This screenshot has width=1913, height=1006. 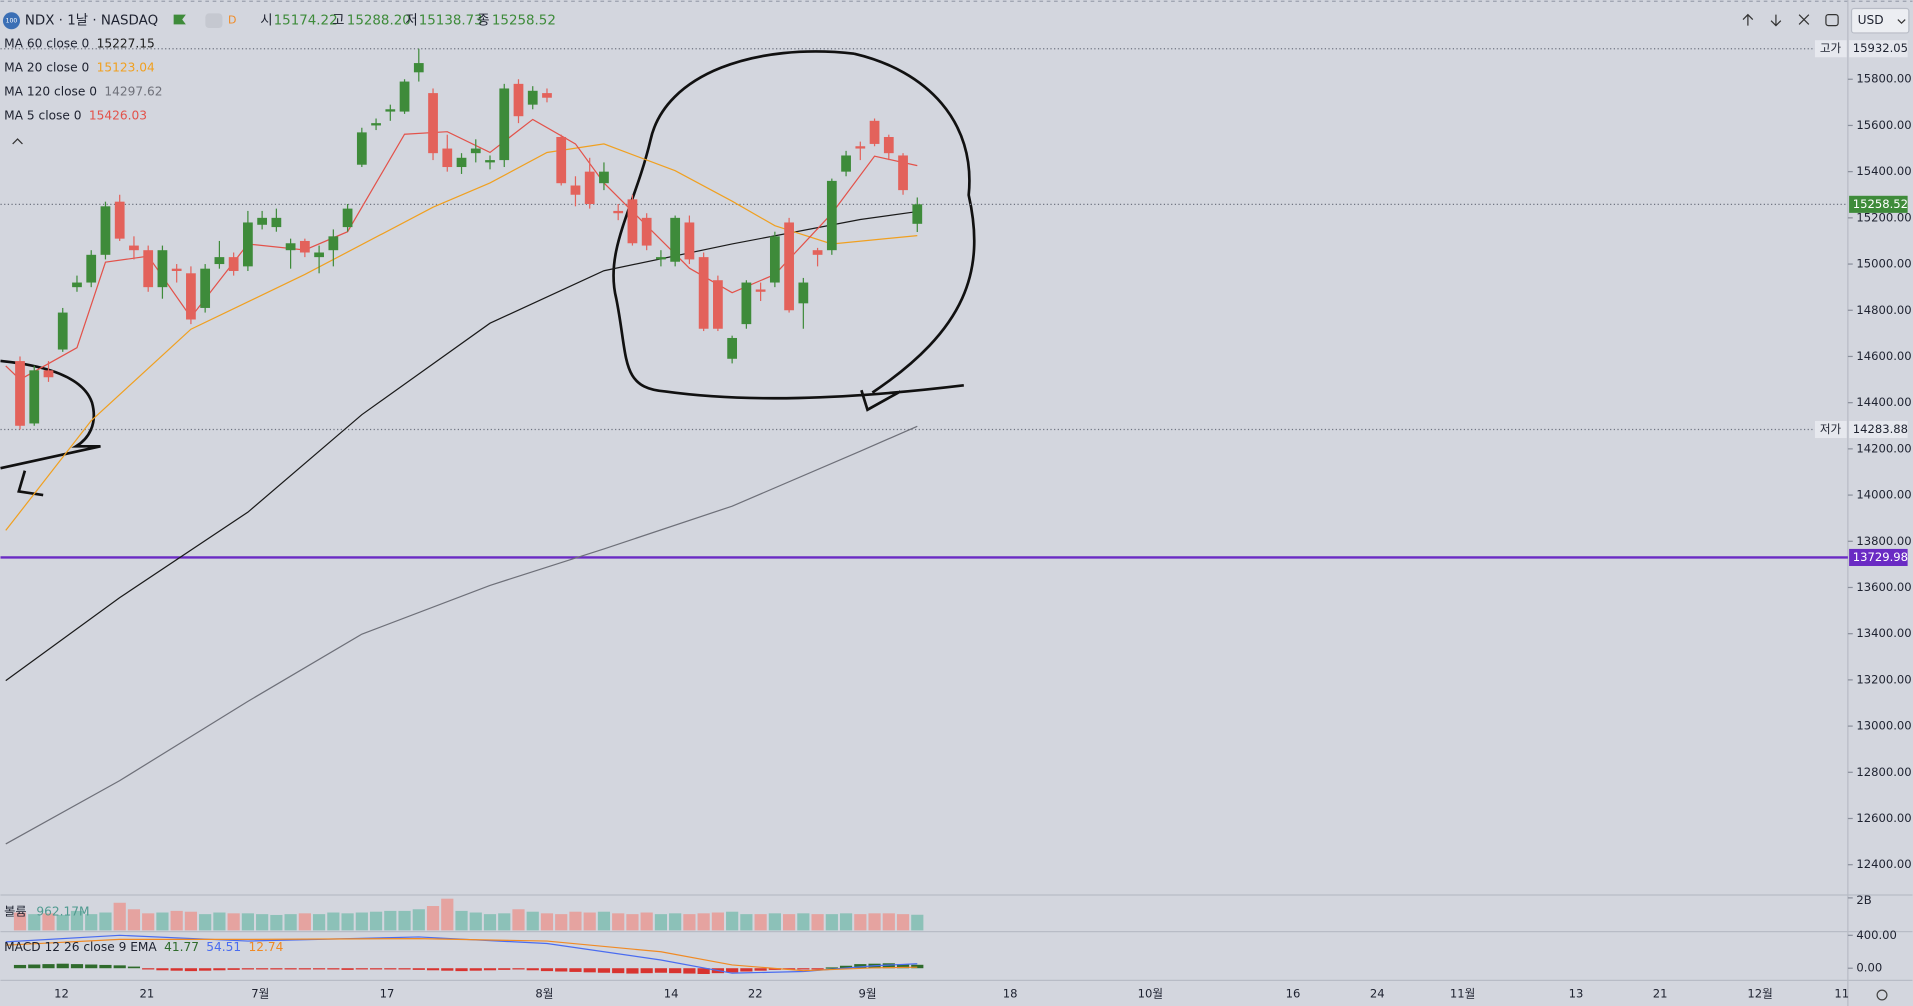 What do you see at coordinates (1863, 900) in the screenshot?
I see `y-tick-label: 2B` at bounding box center [1863, 900].